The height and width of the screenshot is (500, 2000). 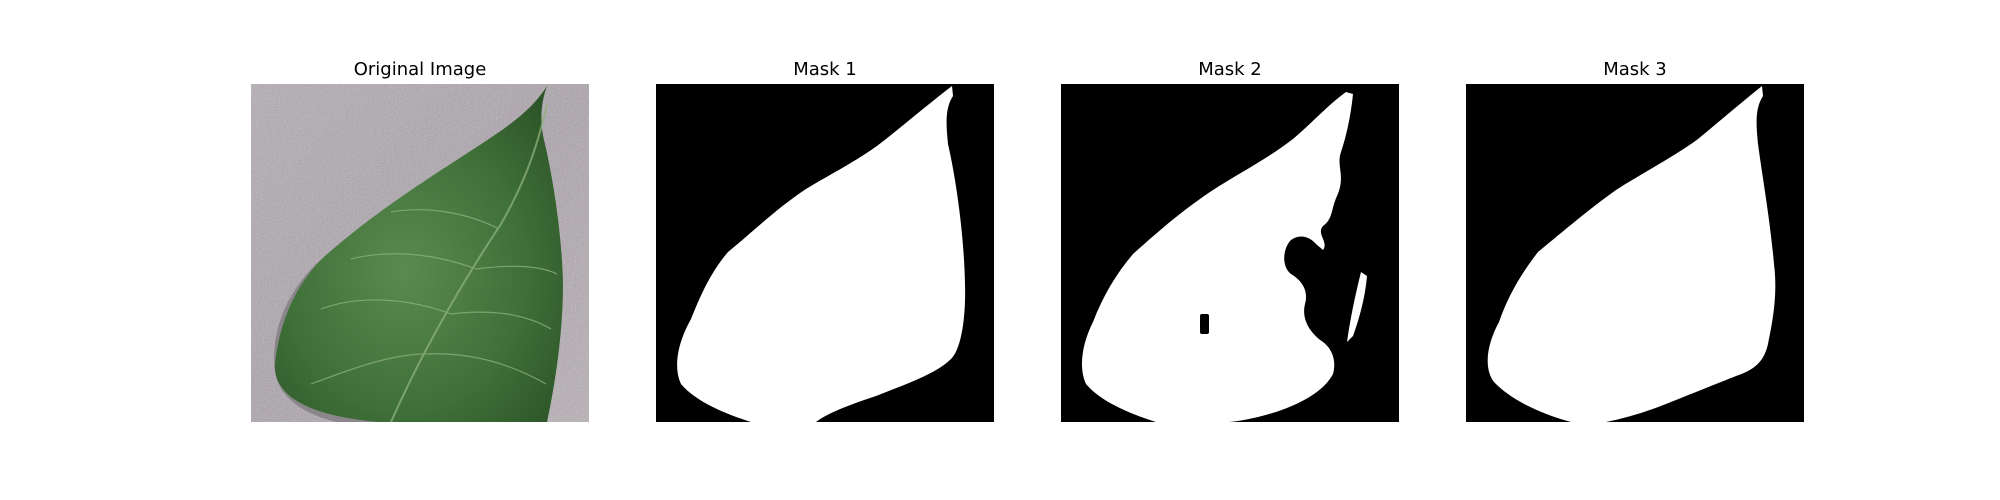 What do you see at coordinates (420, 69) in the screenshot?
I see `panel-title-original-image: Original Image` at bounding box center [420, 69].